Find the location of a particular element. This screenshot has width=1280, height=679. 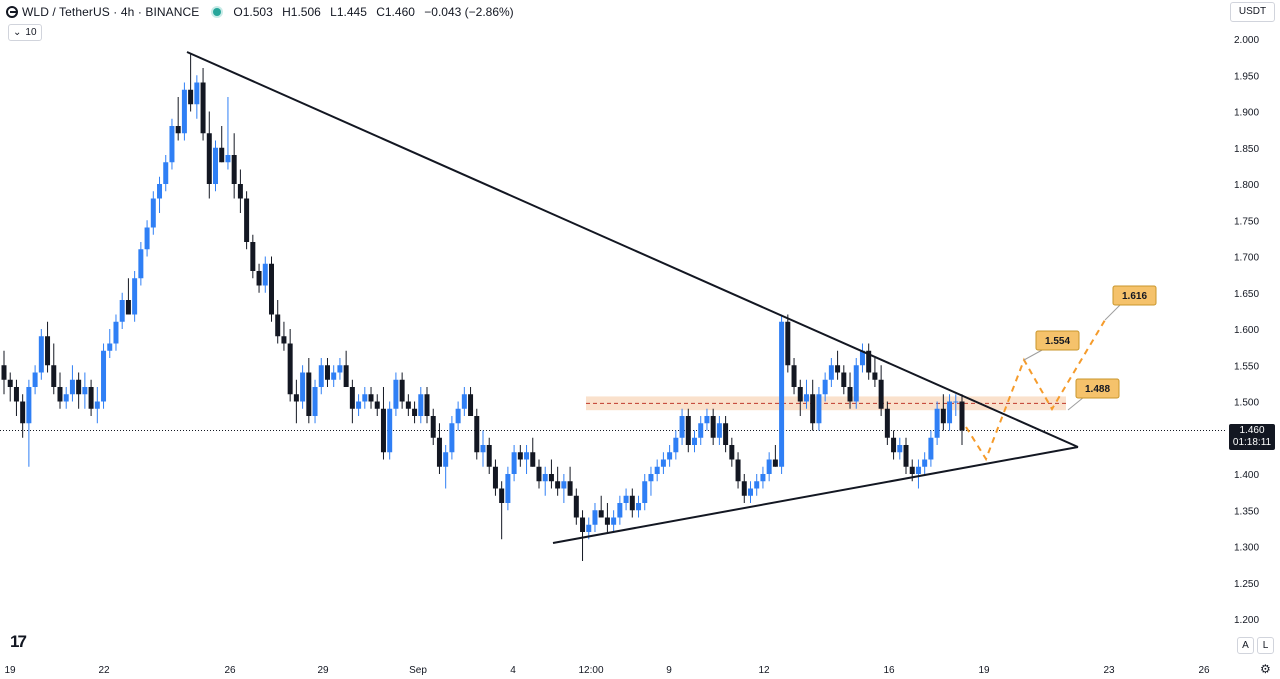

current-price-tag: 1.460 01:18:11 is located at coordinates (1252, 437).